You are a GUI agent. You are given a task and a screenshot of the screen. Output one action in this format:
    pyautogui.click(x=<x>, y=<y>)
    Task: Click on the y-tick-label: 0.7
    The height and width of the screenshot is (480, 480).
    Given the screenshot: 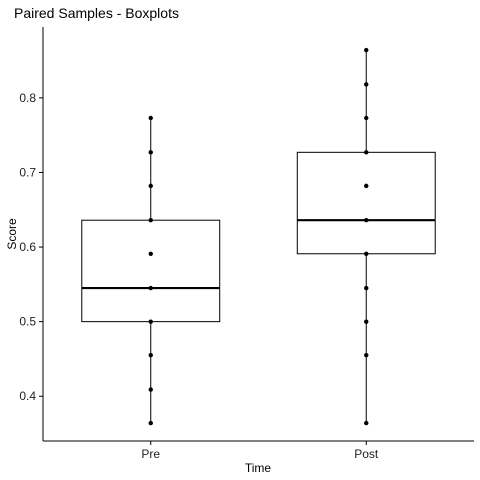 What is the action you would take?
    pyautogui.click(x=27, y=172)
    